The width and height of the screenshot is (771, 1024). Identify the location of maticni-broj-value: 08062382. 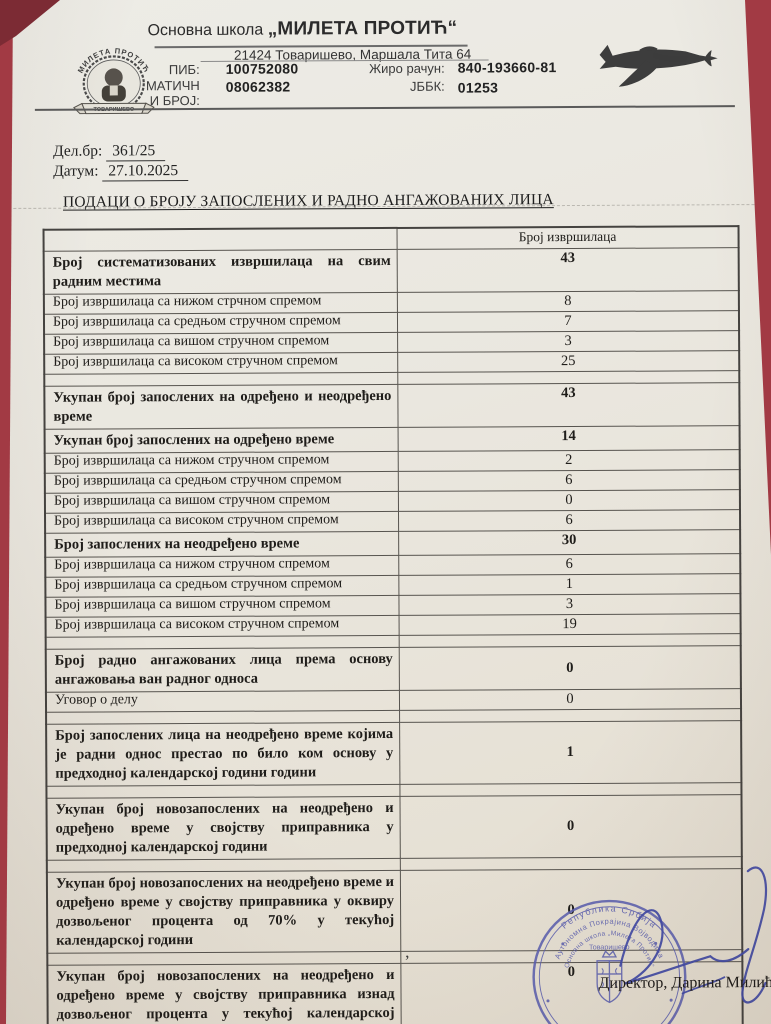
(258, 86).